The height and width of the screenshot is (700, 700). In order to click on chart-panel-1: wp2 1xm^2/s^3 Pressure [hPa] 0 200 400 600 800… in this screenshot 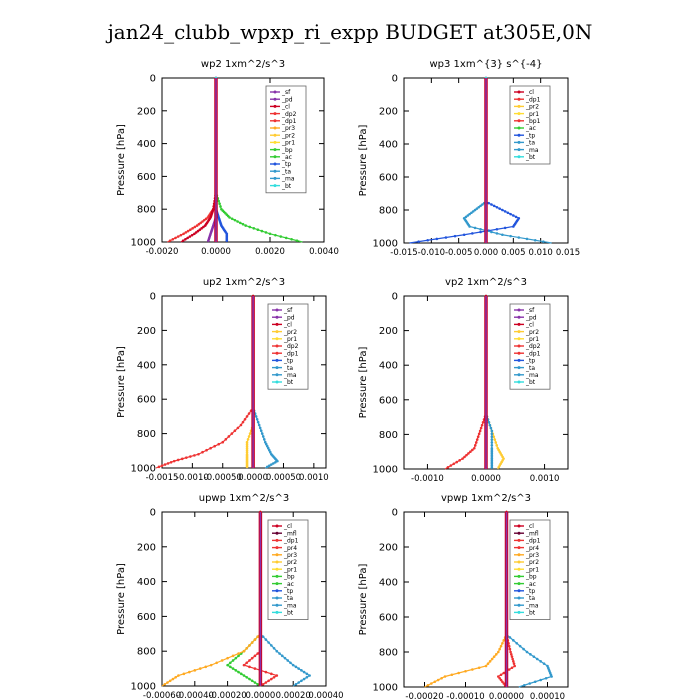, I will do `click(227, 158)`.